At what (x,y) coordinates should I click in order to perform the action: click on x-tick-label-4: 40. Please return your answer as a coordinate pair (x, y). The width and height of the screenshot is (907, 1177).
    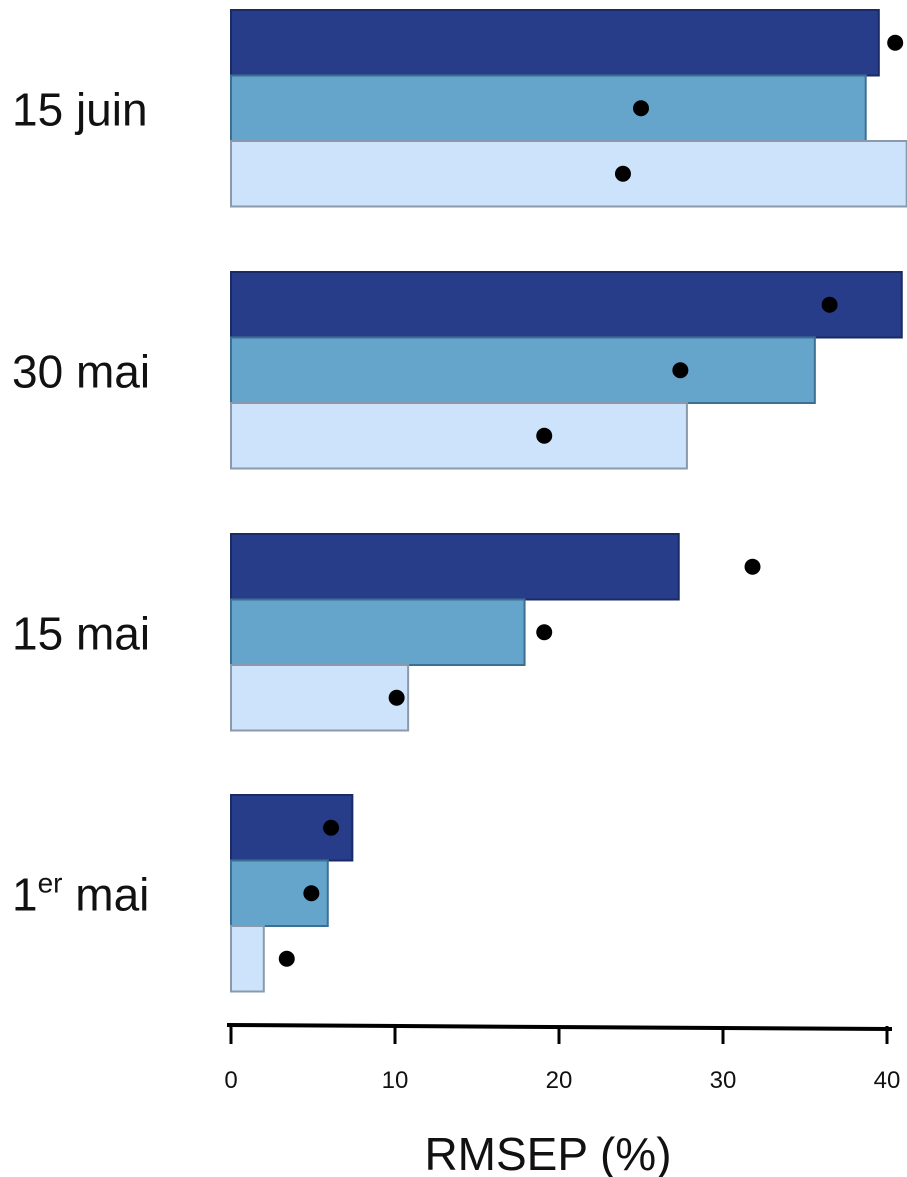
    Looking at the image, I should click on (887, 1080).